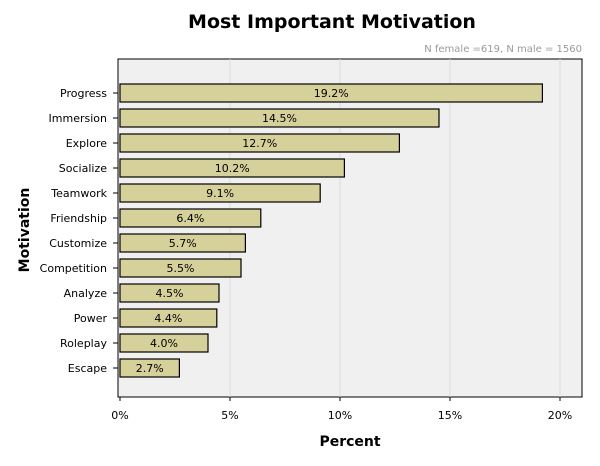 The height and width of the screenshot is (466, 600). I want to click on y-tick-label: Immersion, so click(78, 118).